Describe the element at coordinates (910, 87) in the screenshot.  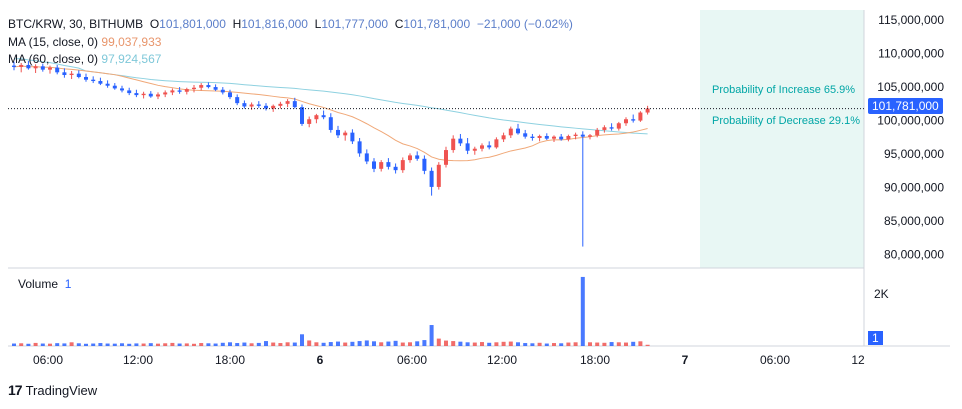
I see `y-tick-label: 105,000,000` at that location.